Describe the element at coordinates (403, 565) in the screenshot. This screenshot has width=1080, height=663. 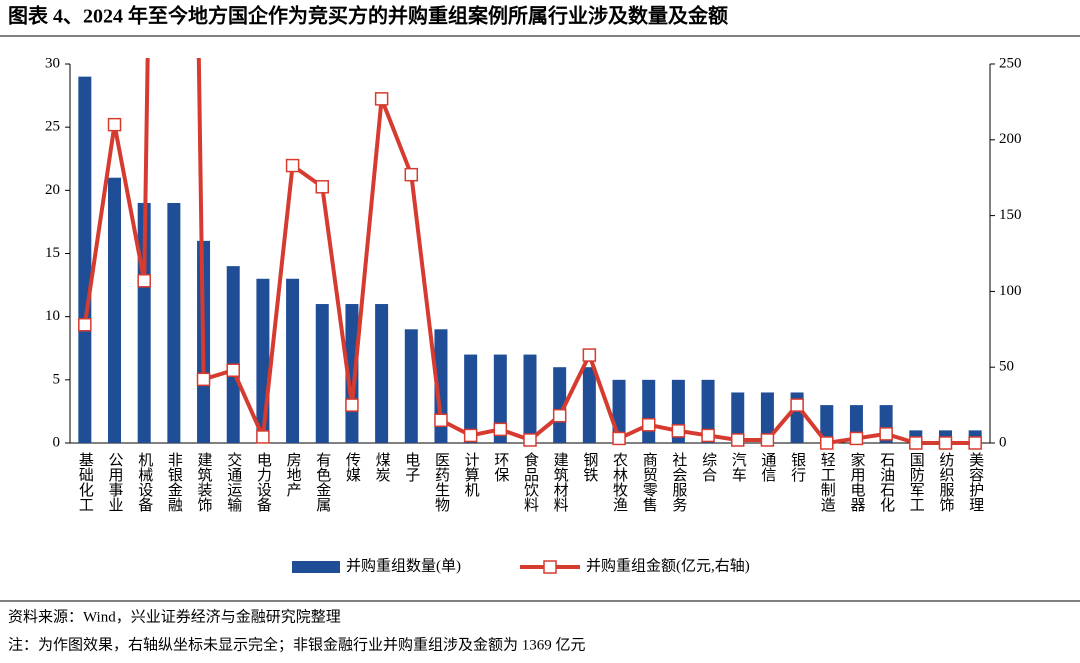
I see `legend-label: 并购重组数量(单)` at that location.